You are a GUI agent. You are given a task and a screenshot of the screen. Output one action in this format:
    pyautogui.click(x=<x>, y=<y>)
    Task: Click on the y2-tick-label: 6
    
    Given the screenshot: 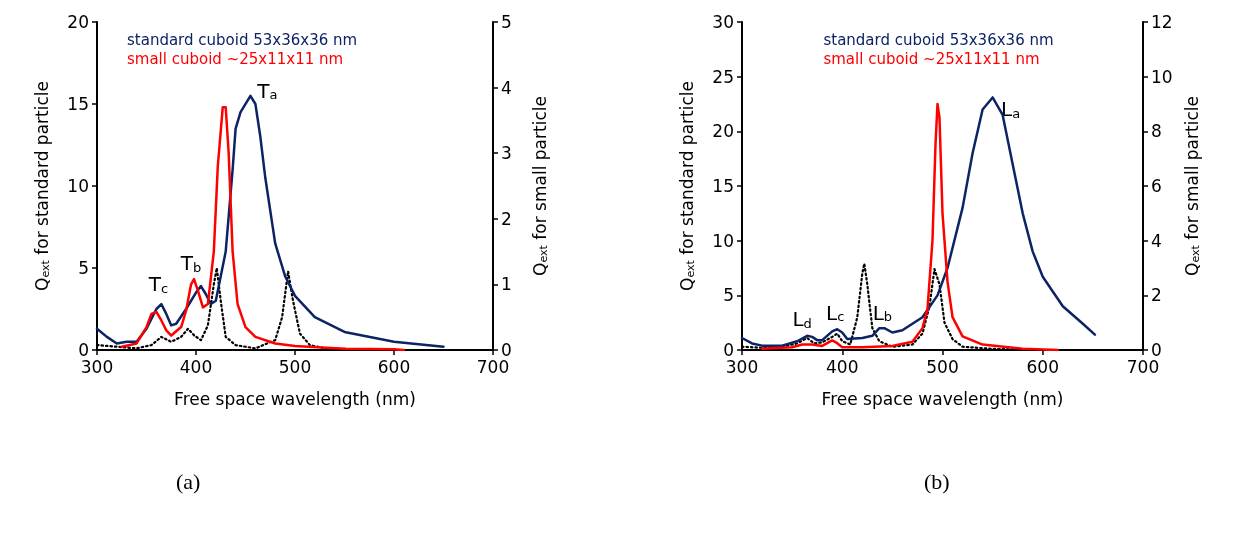 What is the action you would take?
    pyautogui.click(x=1156, y=186)
    